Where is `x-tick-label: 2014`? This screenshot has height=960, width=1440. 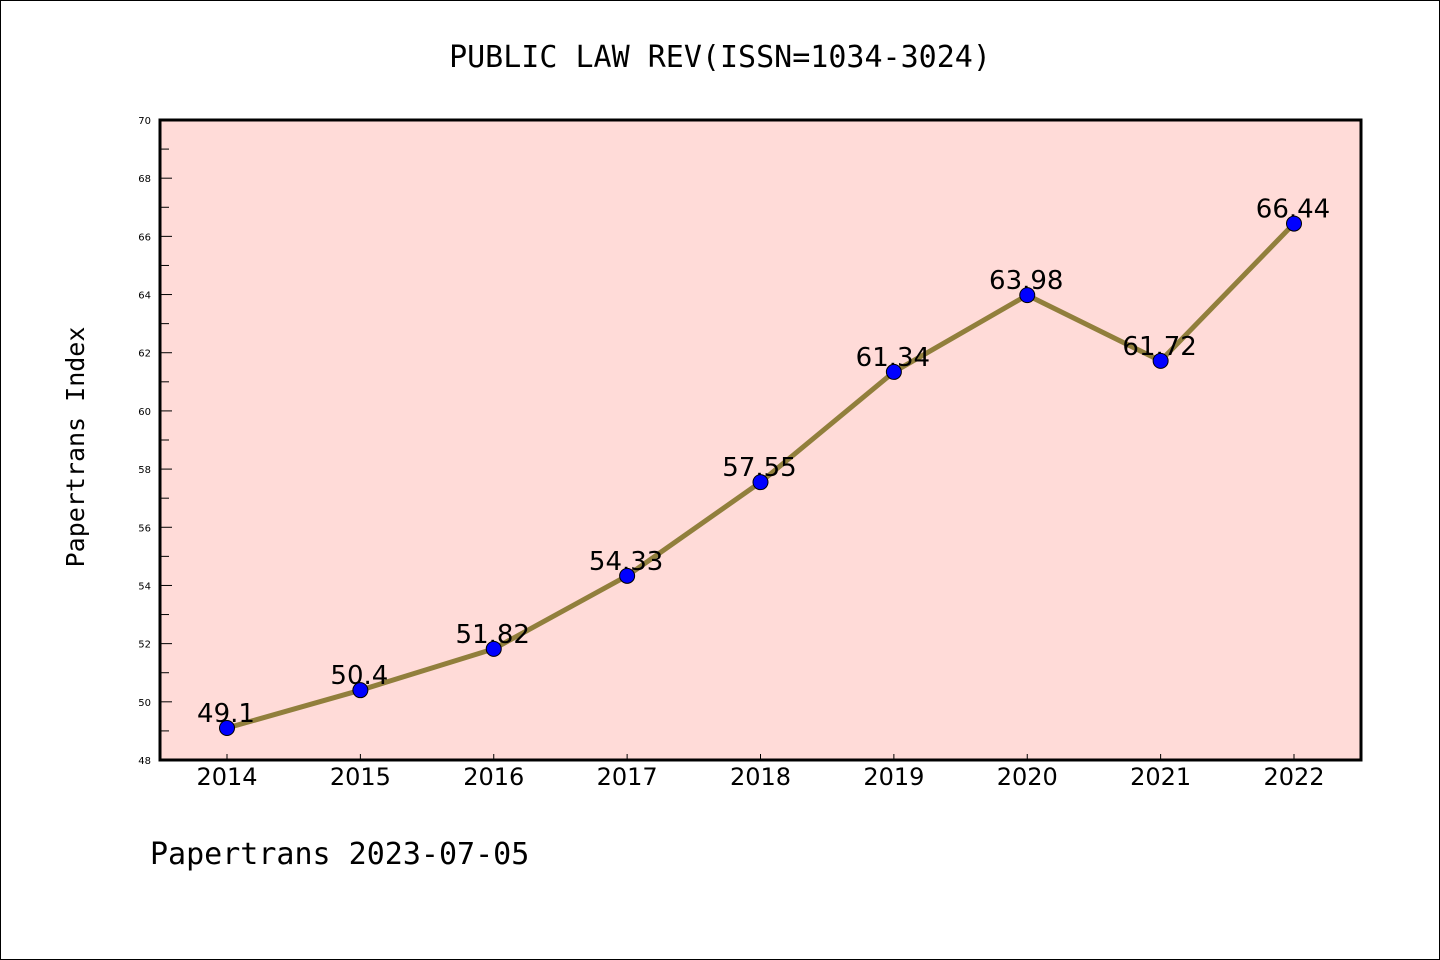
x-tick-label: 2014 is located at coordinates (226, 777).